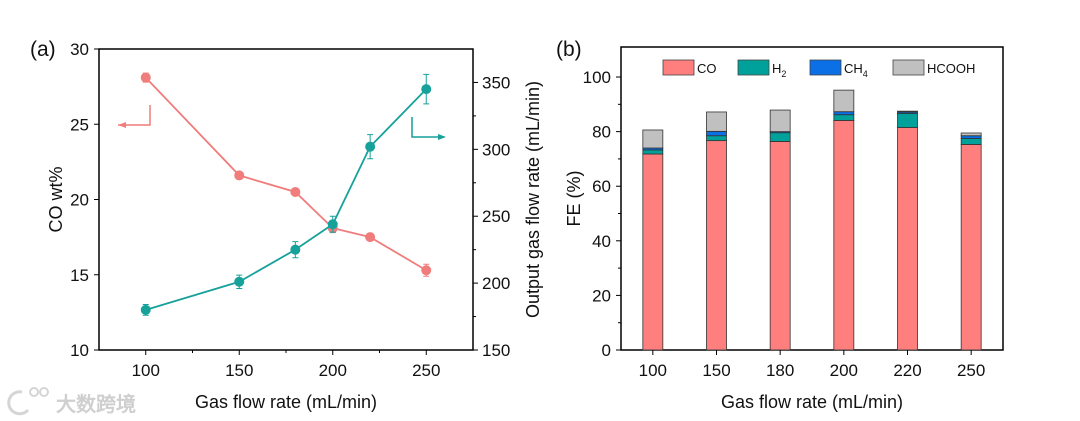 Image resolution: width=1080 pixels, height=421 pixels. What do you see at coordinates (908, 67) in the screenshot?
I see `legend-swatch-hcooh` at bounding box center [908, 67].